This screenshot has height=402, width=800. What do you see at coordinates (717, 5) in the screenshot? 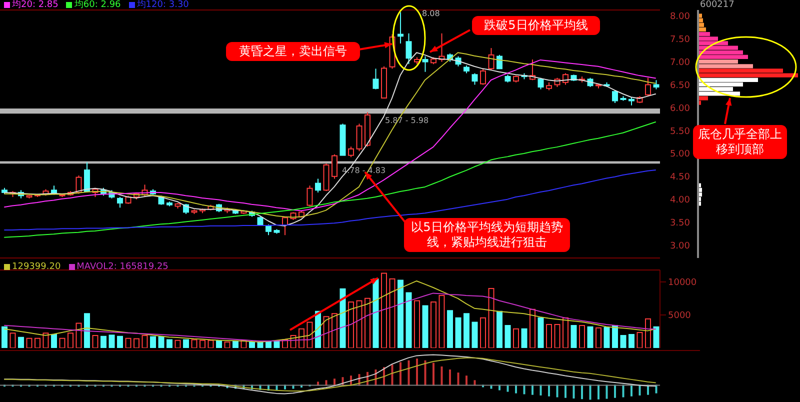
I see `chart-title: 600217` at bounding box center [717, 5].